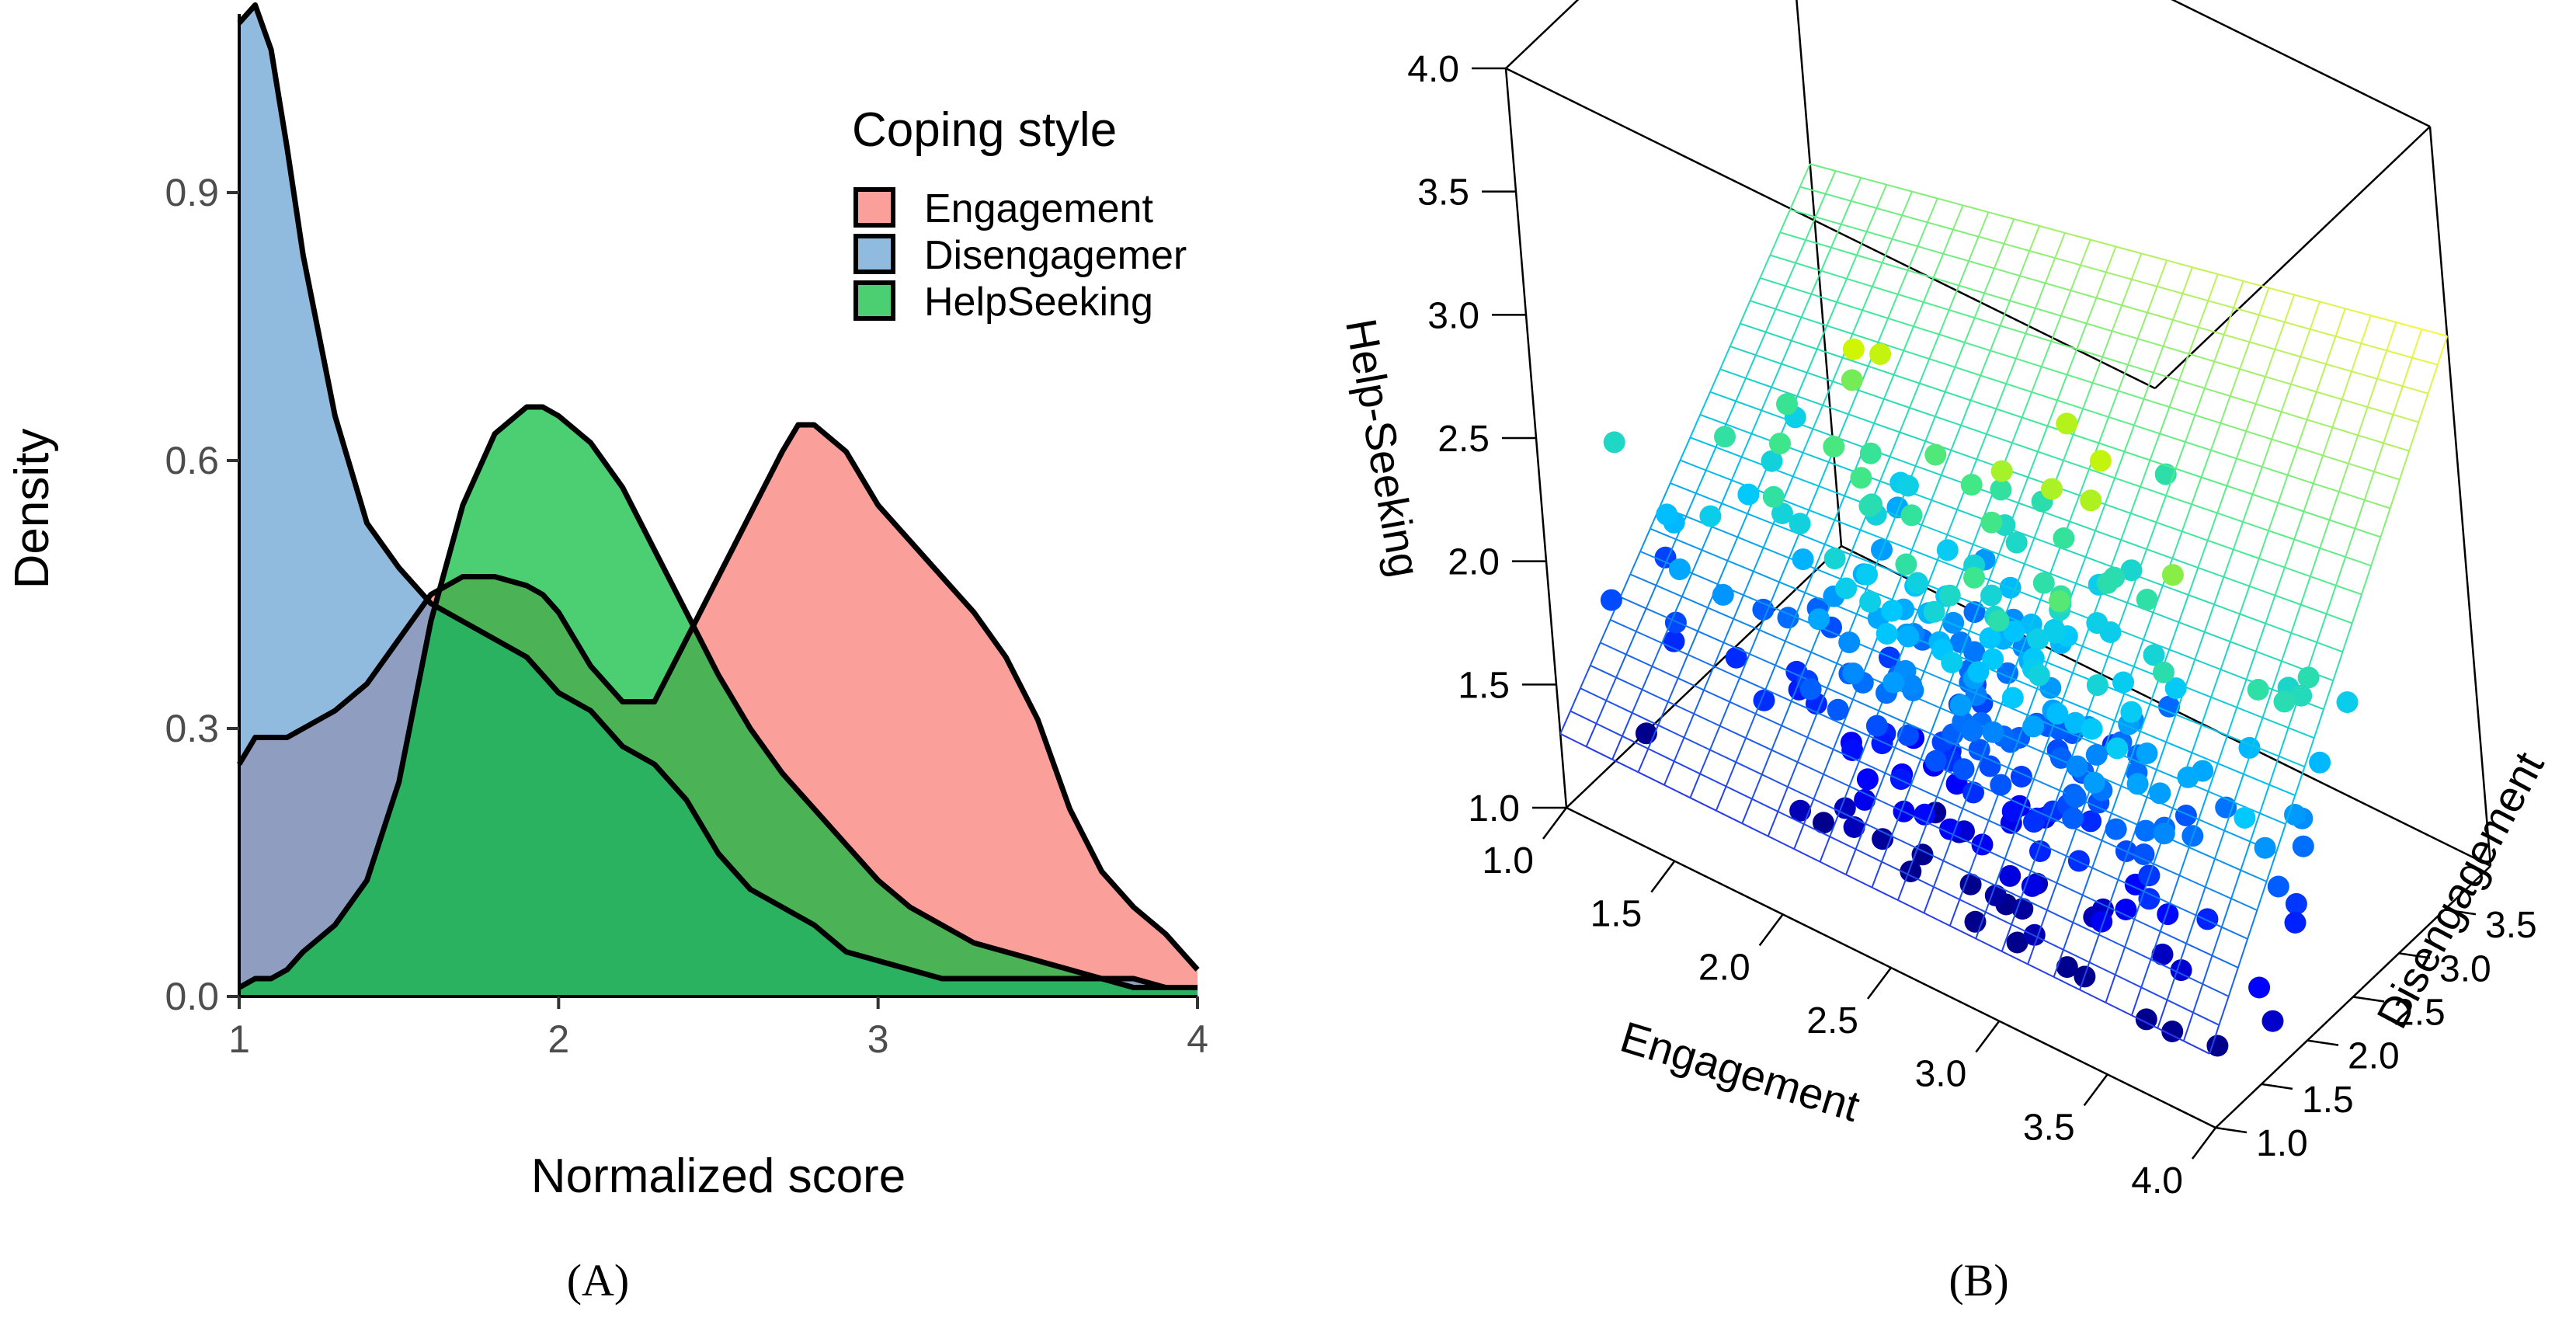 Image resolution: width=2576 pixels, height=1325 pixels. Describe the element at coordinates (2414, 955) in the screenshot. I see `tick-mark-3d` at that location.